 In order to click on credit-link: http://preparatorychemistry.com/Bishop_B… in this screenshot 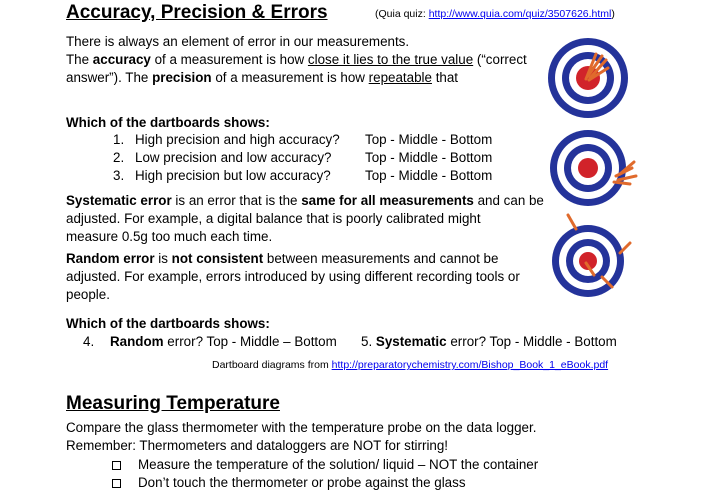, I will do `click(470, 365)`.